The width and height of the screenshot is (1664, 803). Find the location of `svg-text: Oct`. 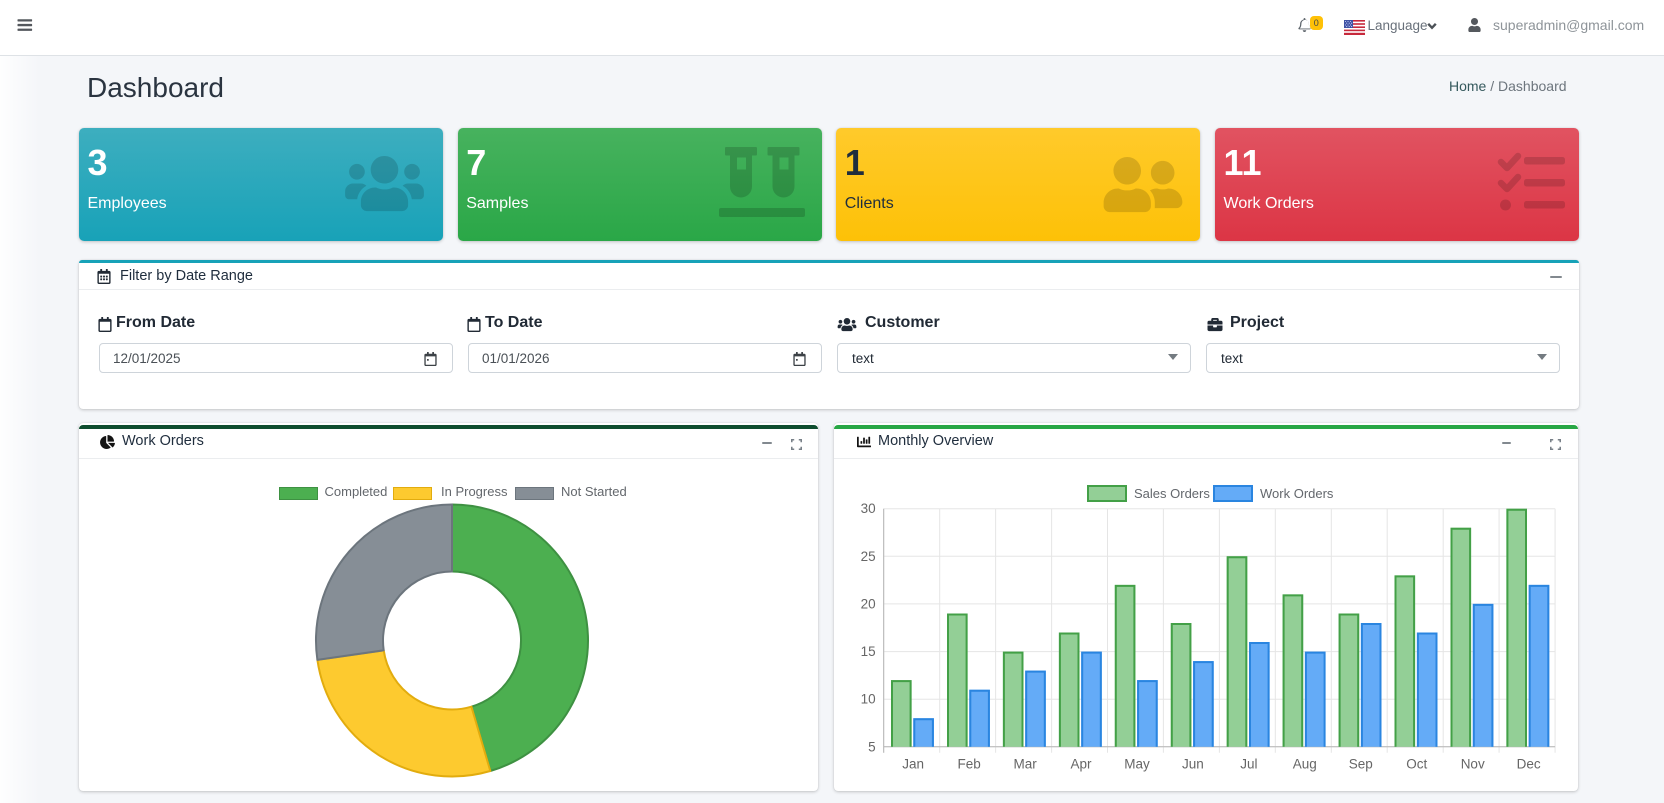

svg-text: Oct is located at coordinates (1416, 763).